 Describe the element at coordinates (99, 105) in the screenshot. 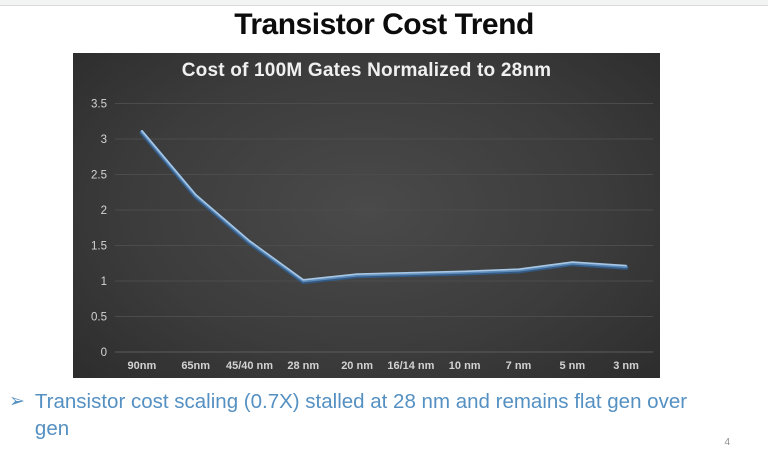

I see `y-tick-label: 3.5` at that location.